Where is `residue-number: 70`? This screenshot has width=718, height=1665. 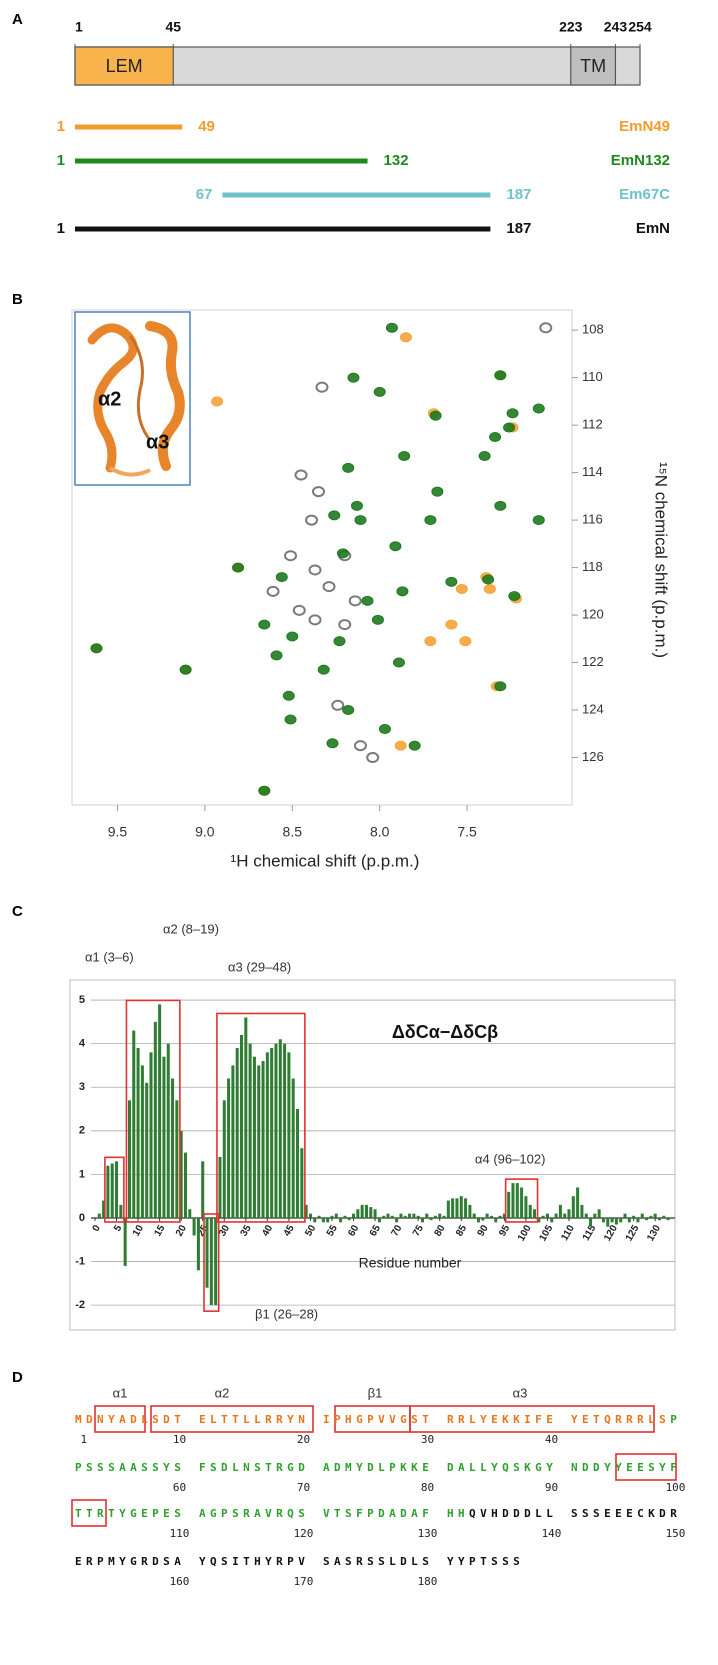 residue-number: 70 is located at coordinates (303, 1487).